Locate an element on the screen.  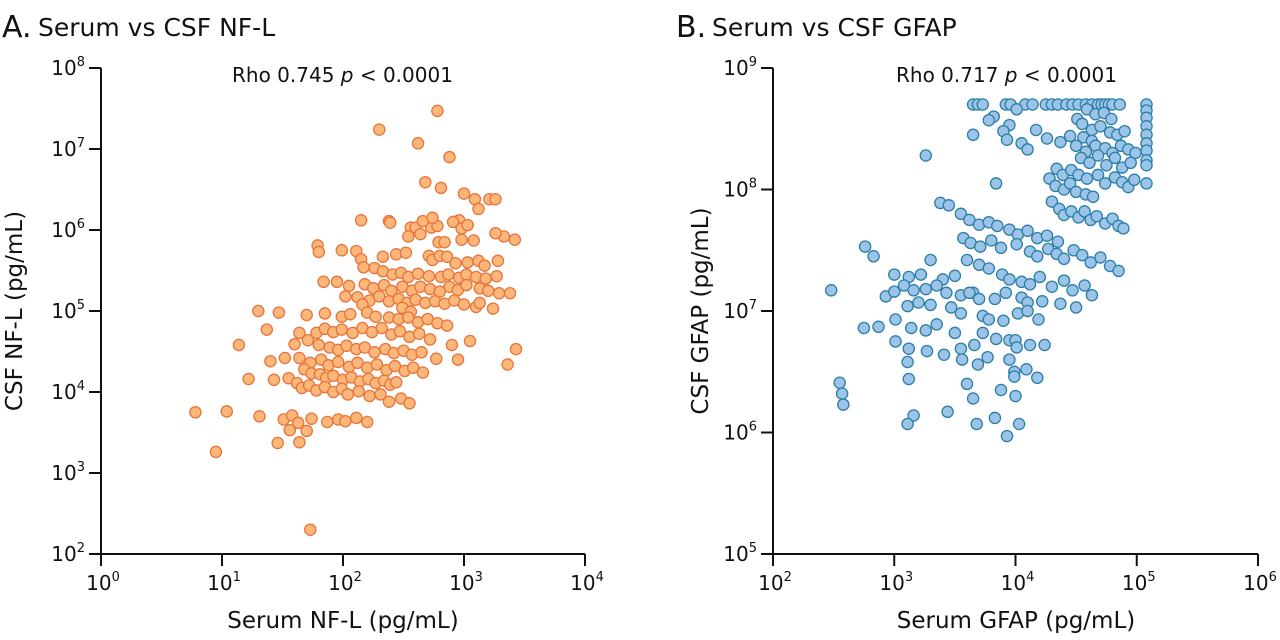
y-tick-label: 108 is located at coordinates (68, 67).